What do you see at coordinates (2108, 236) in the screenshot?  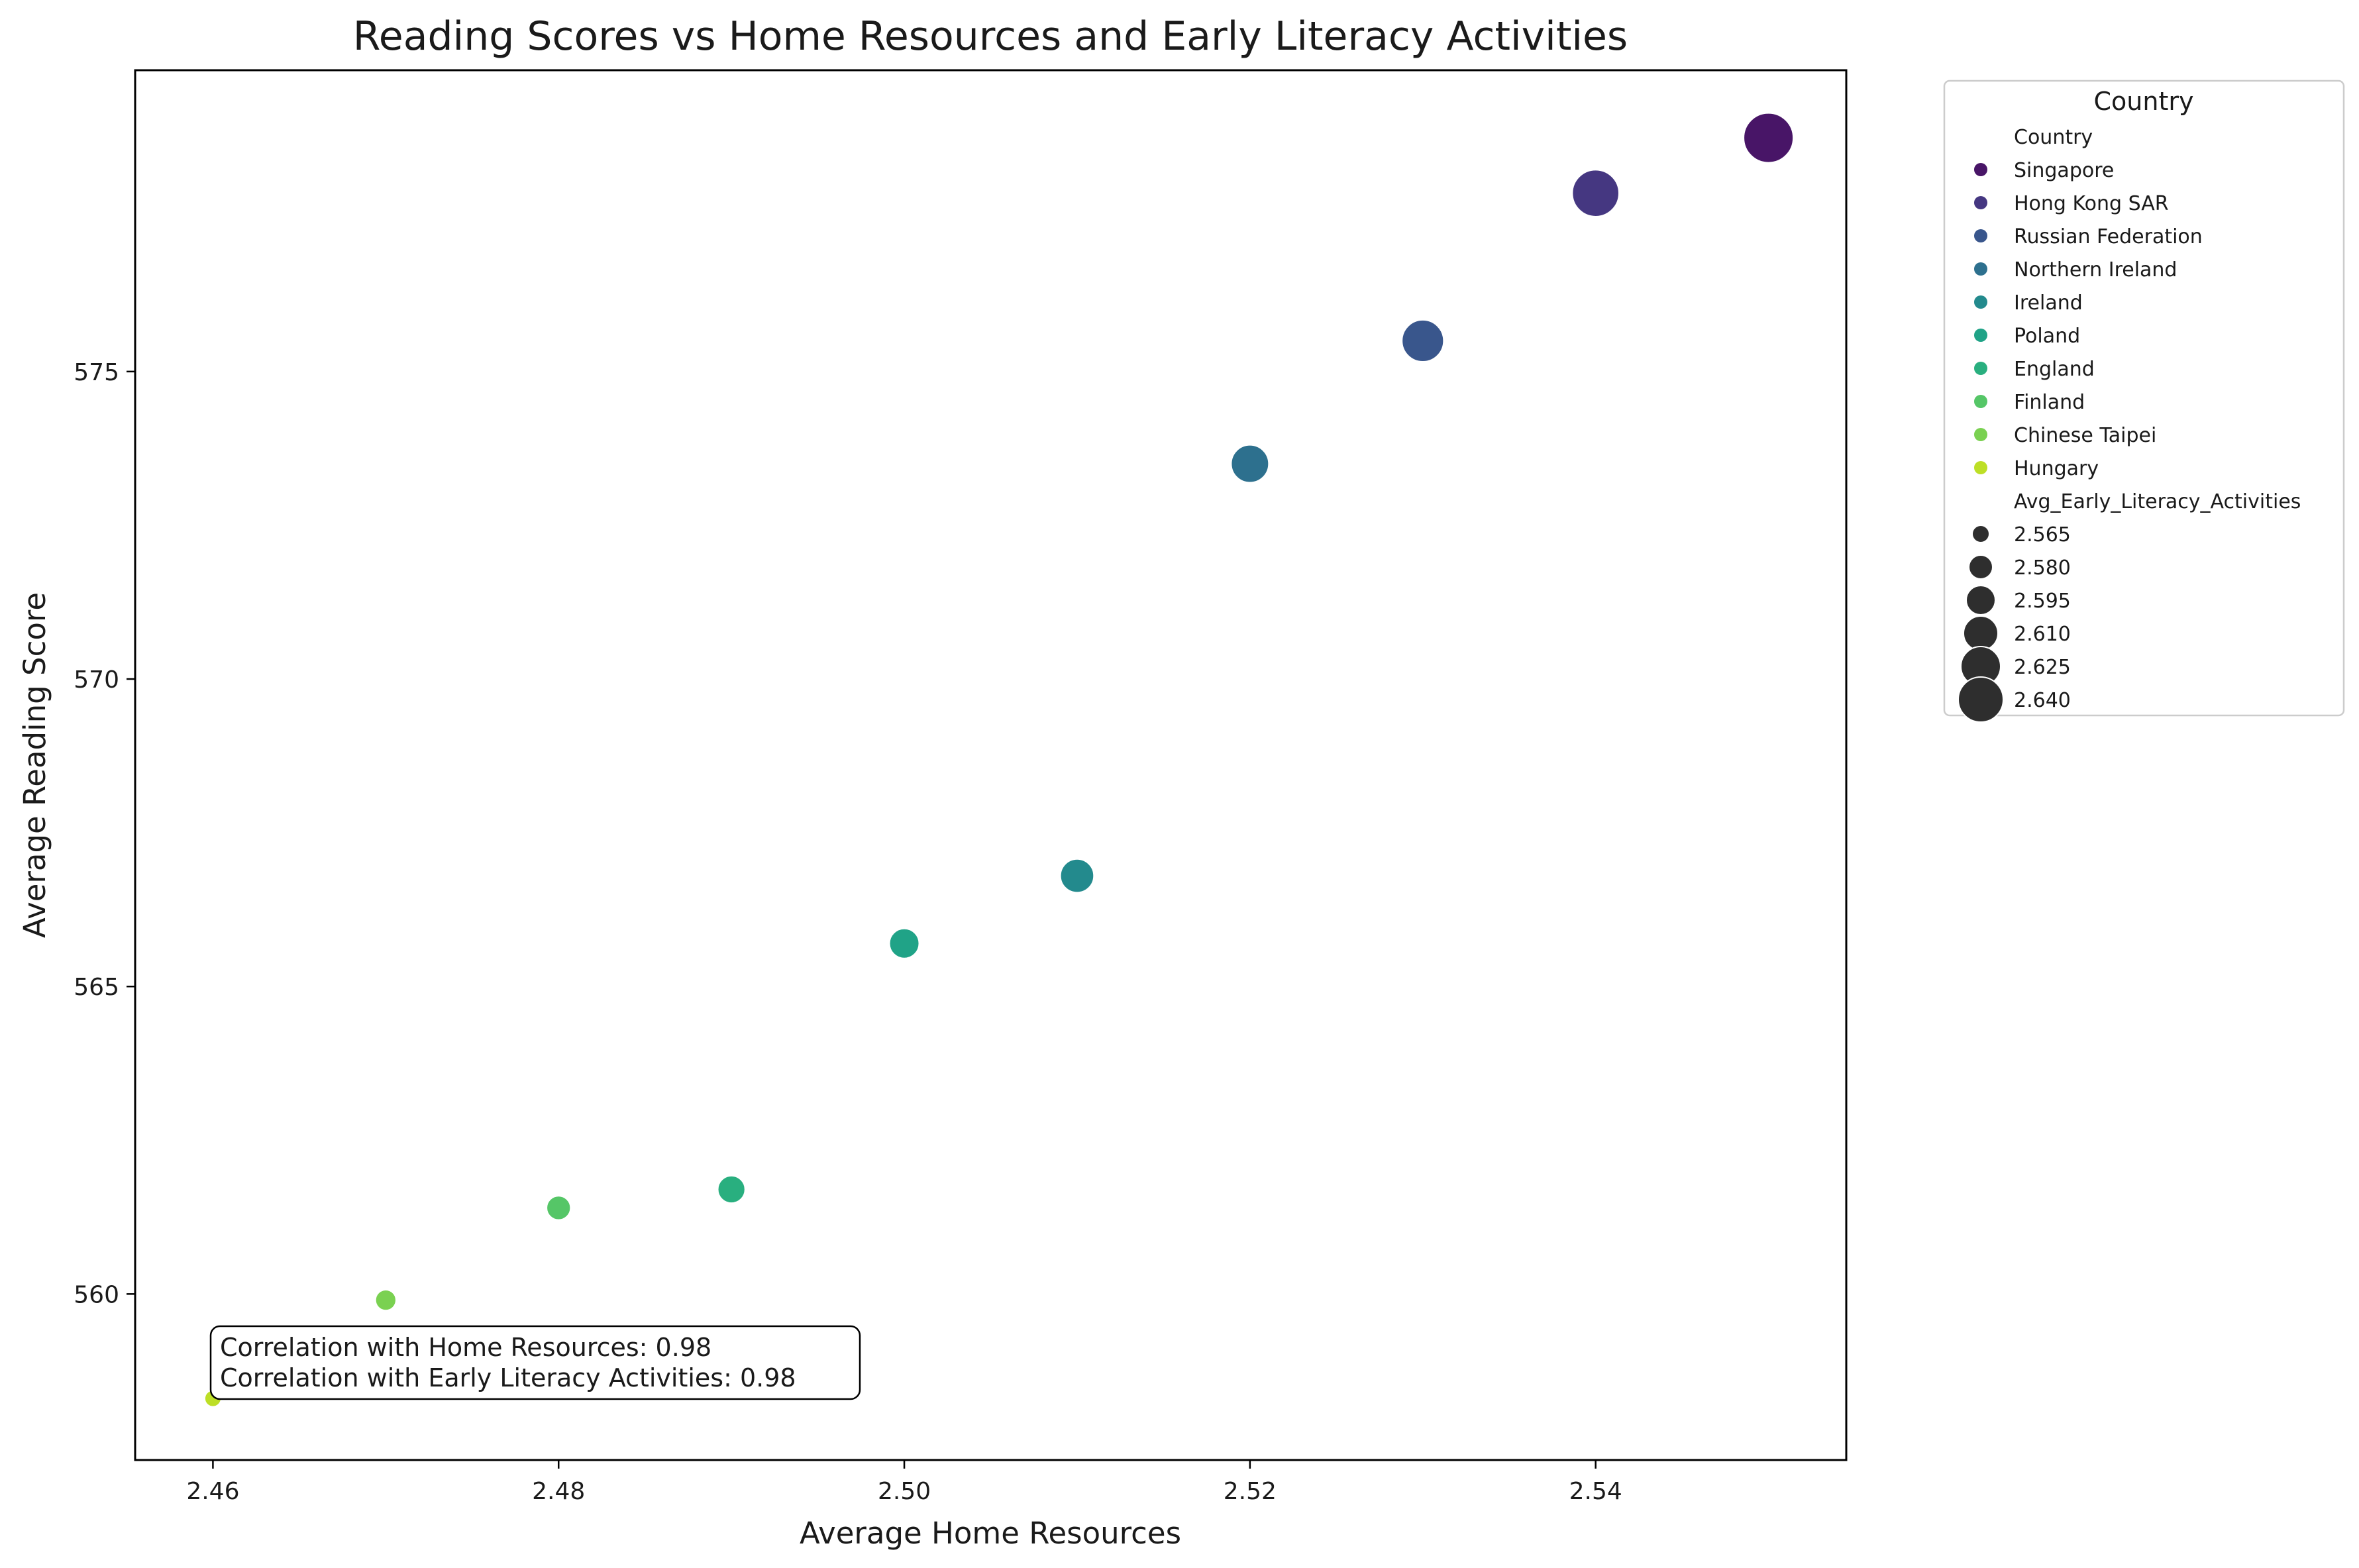 I see `legend-label-russian-federation: Russian Federation` at bounding box center [2108, 236].